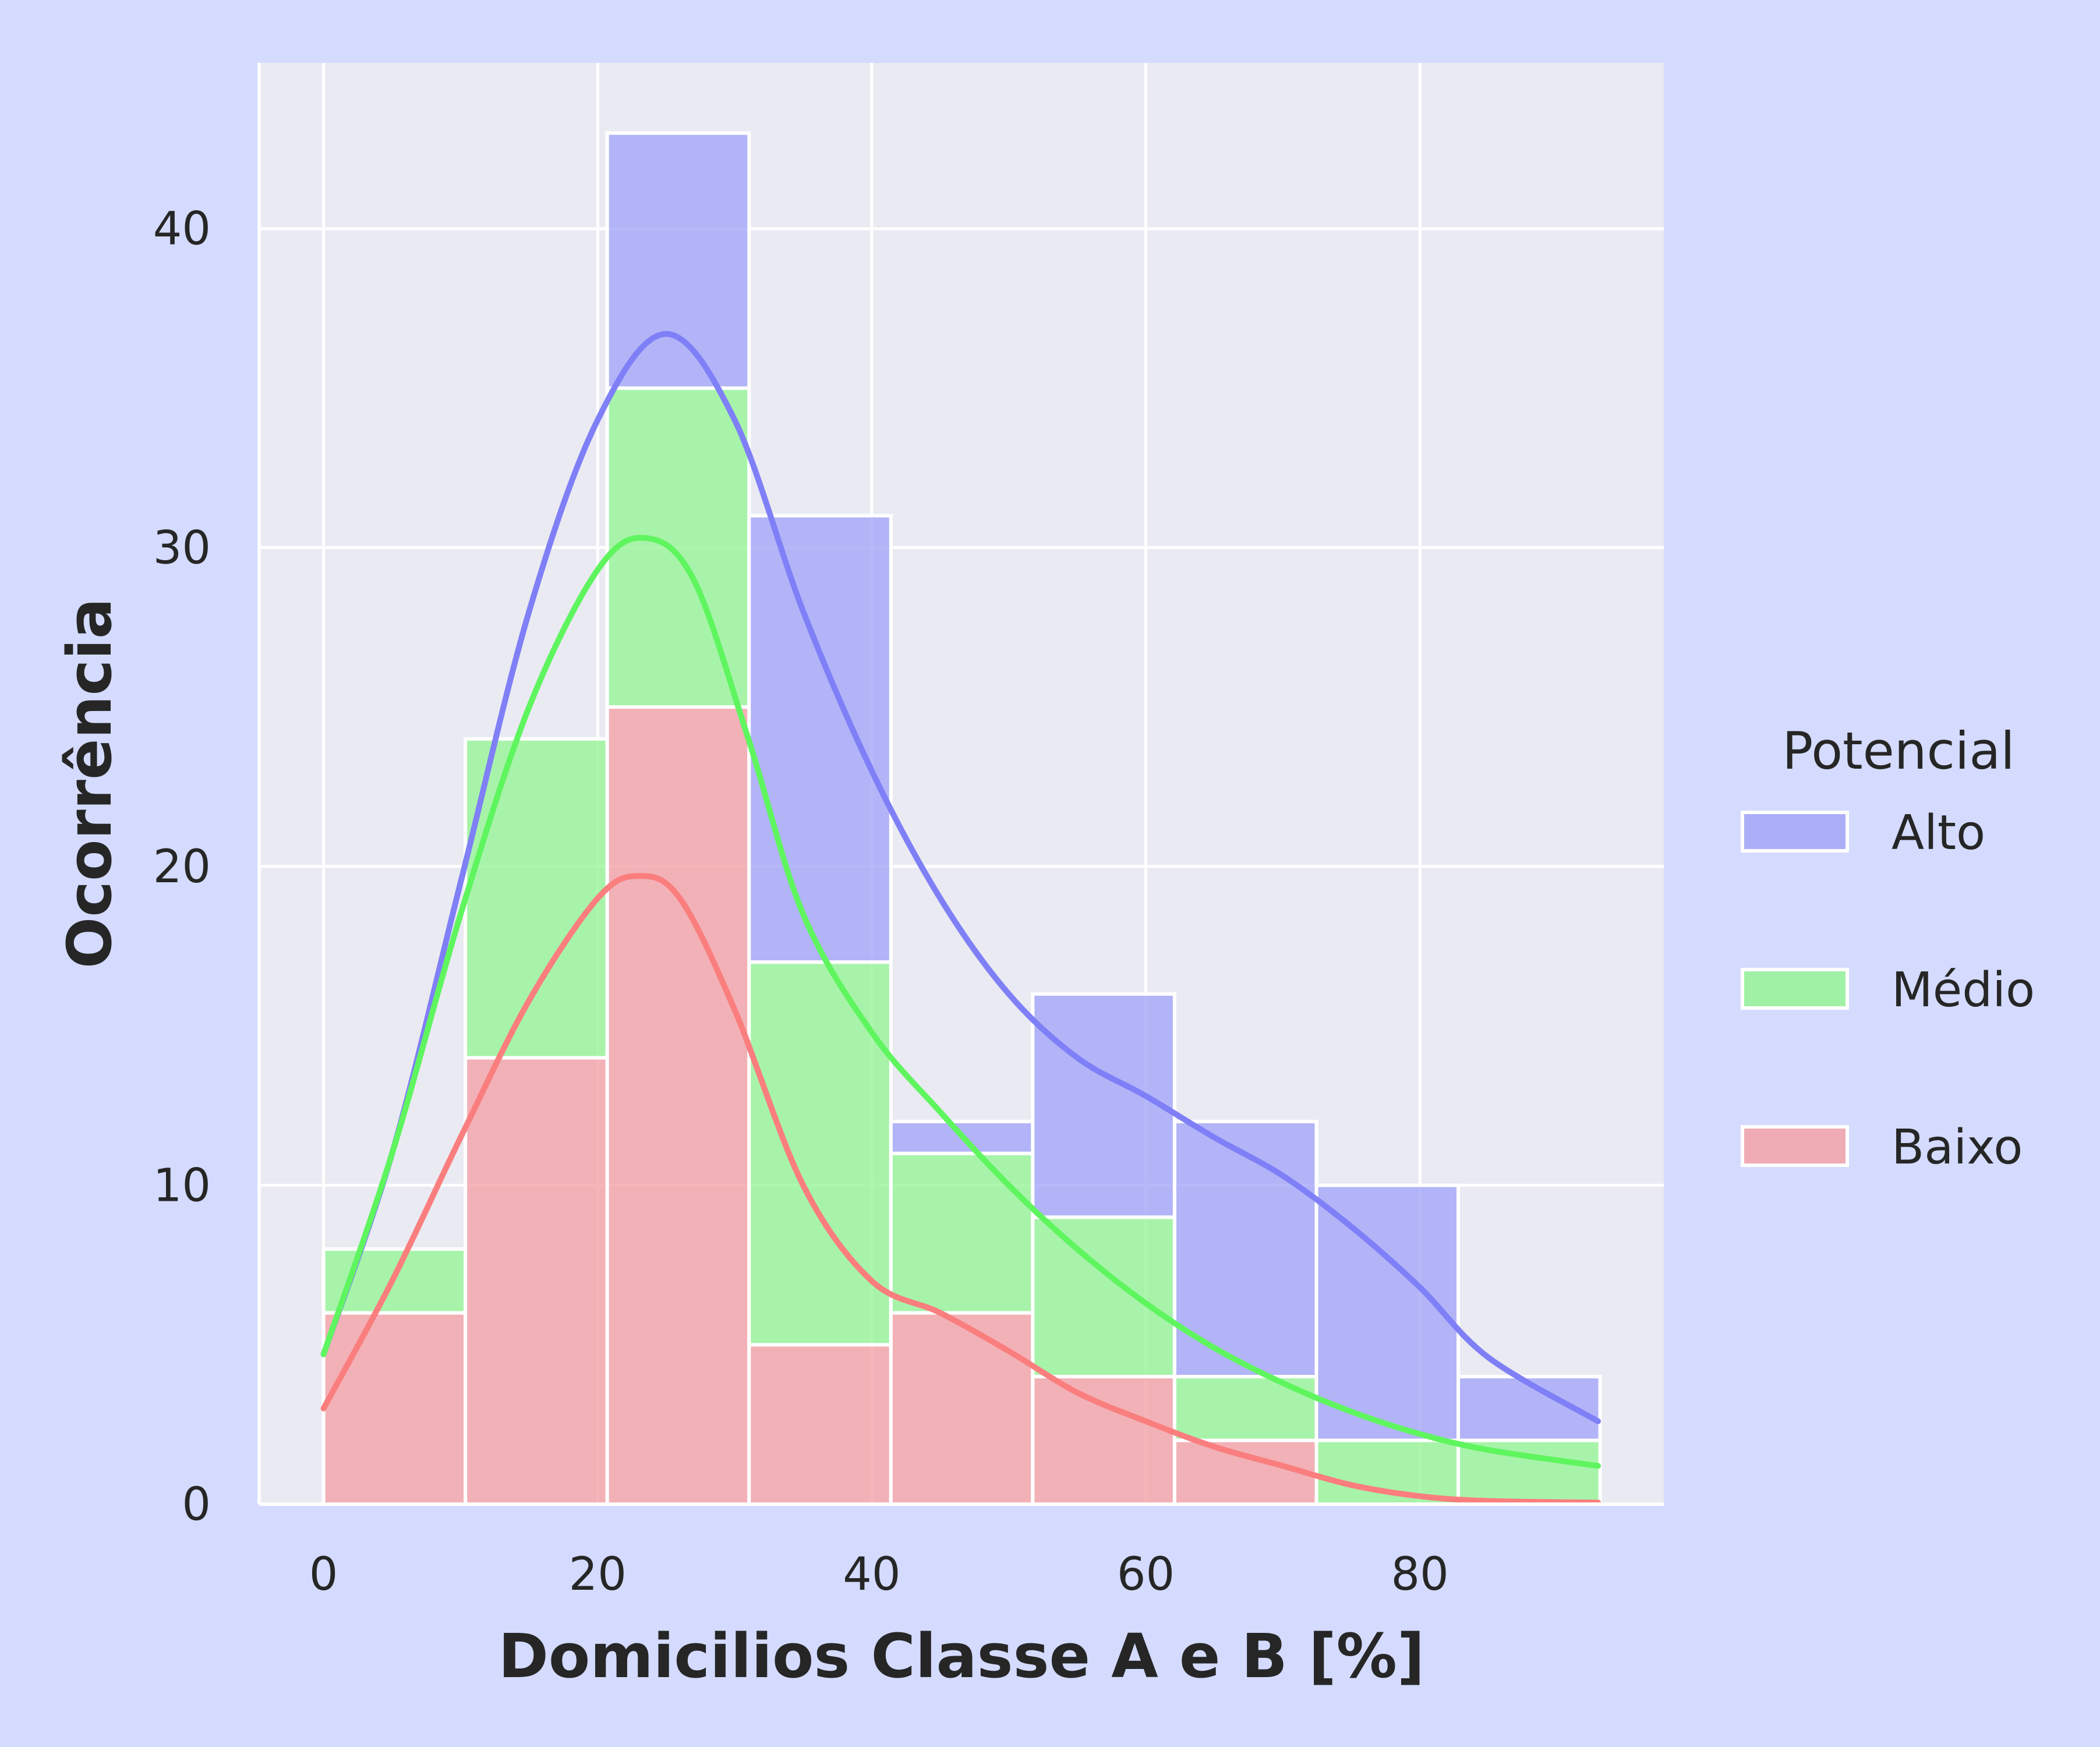 This screenshot has width=2100, height=1747. I want to click on y-tick-label: 20, so click(182, 867).